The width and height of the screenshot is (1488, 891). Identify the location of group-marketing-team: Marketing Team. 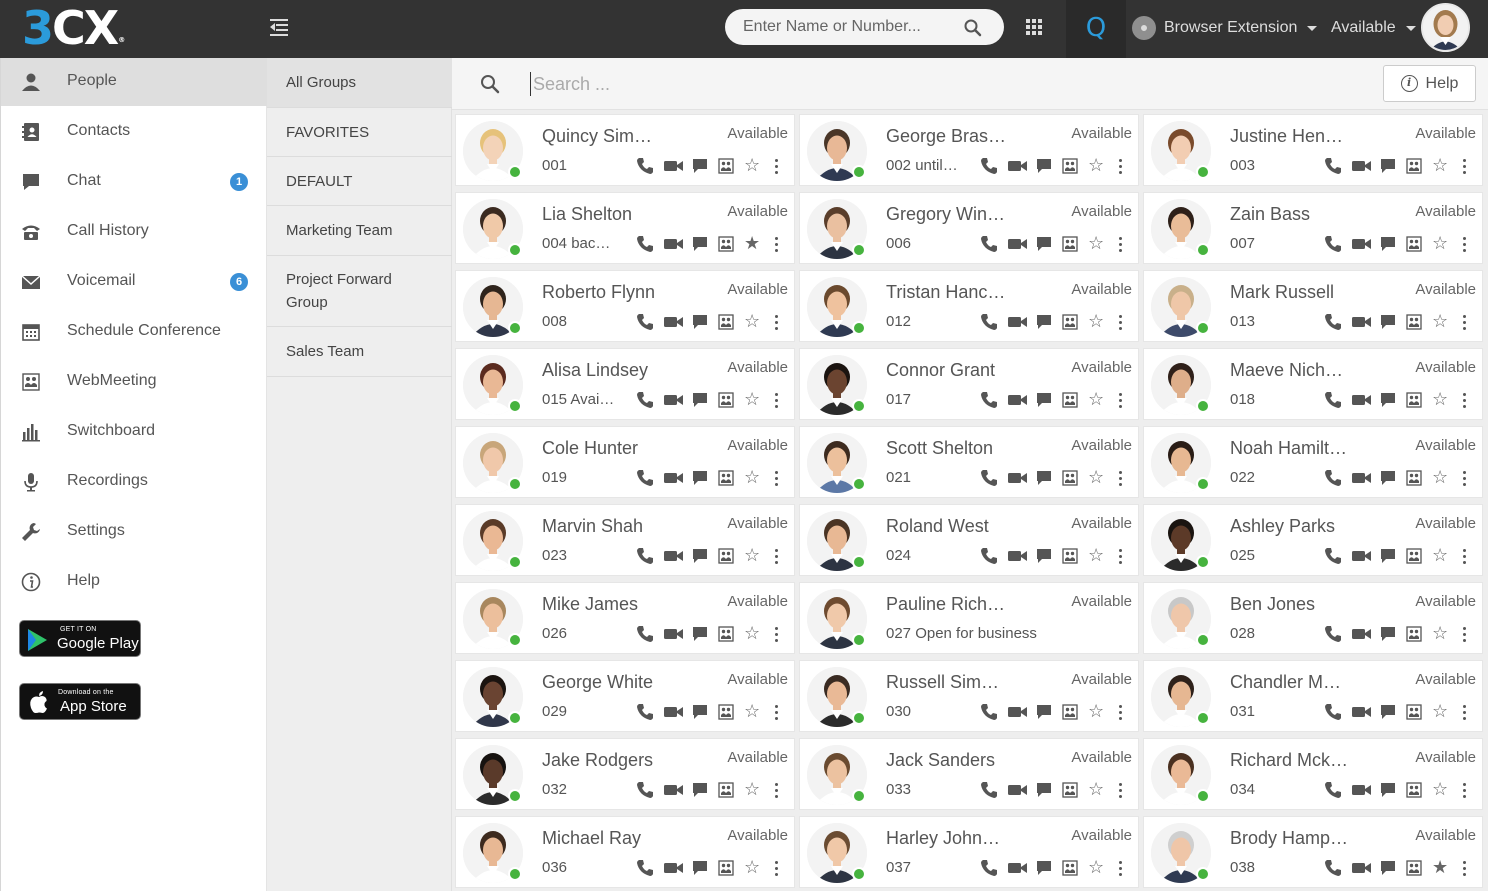
(359, 231).